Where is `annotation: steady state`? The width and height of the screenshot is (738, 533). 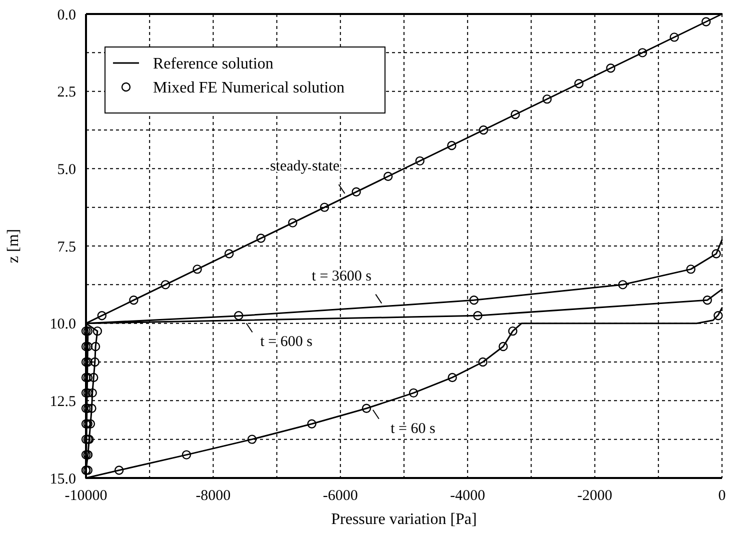 annotation: steady state is located at coordinates (305, 166).